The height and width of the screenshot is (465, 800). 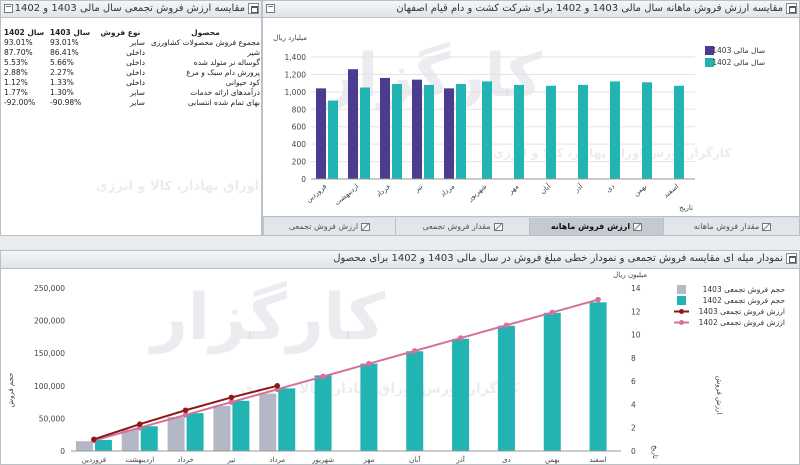 What do you see at coordinates (226, 62) in the screenshot?
I see `cell-product: گوساله نر متولد شده` at bounding box center [226, 62].